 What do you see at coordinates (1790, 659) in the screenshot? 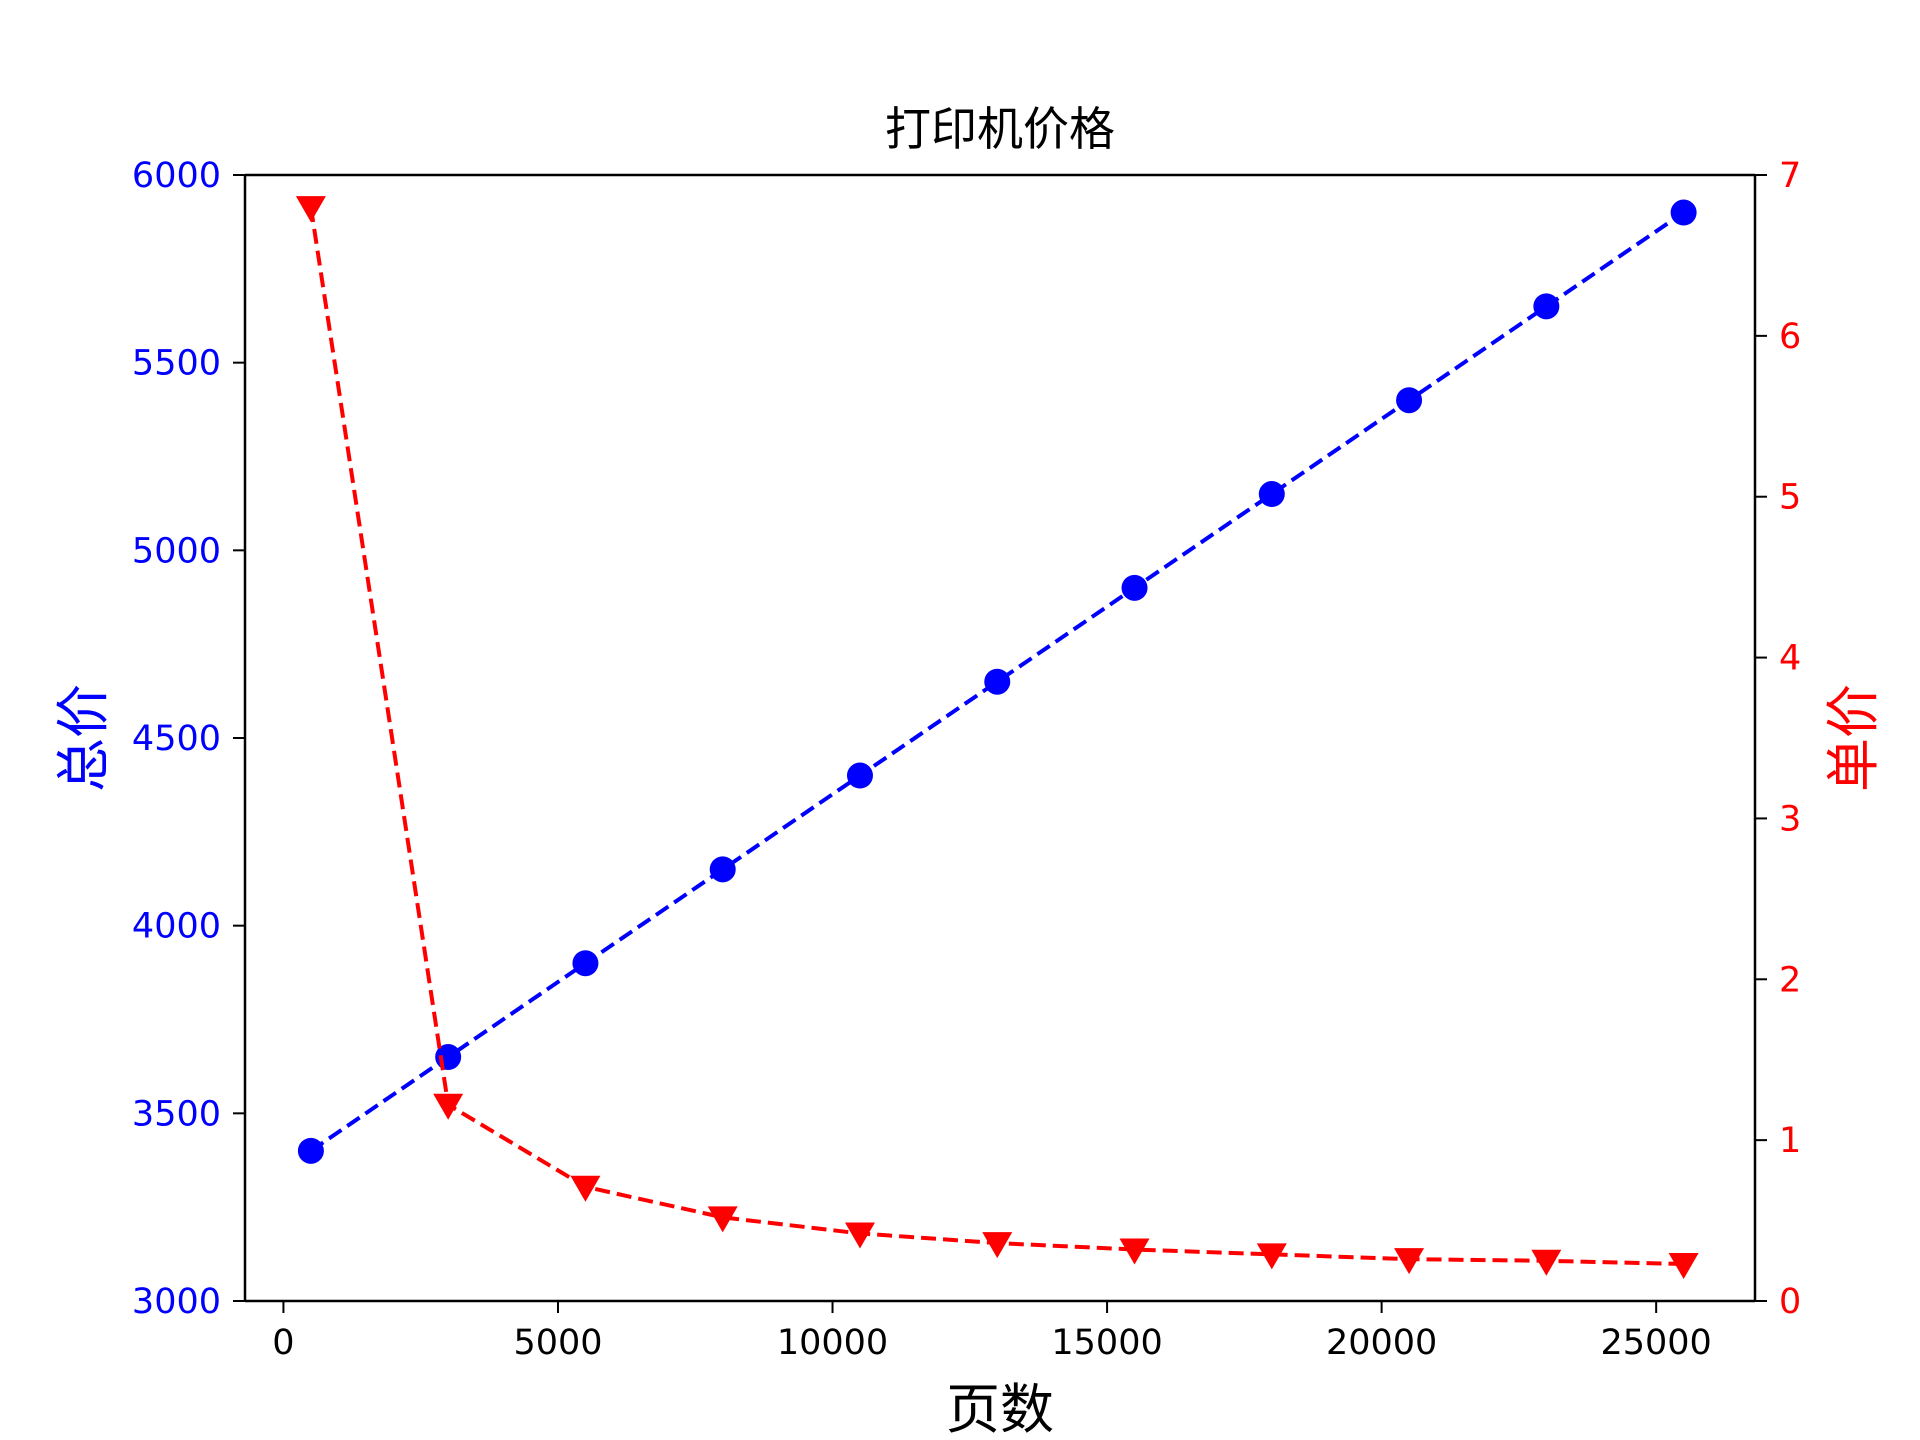
I see `y-right-tick-label: 4` at bounding box center [1790, 659].